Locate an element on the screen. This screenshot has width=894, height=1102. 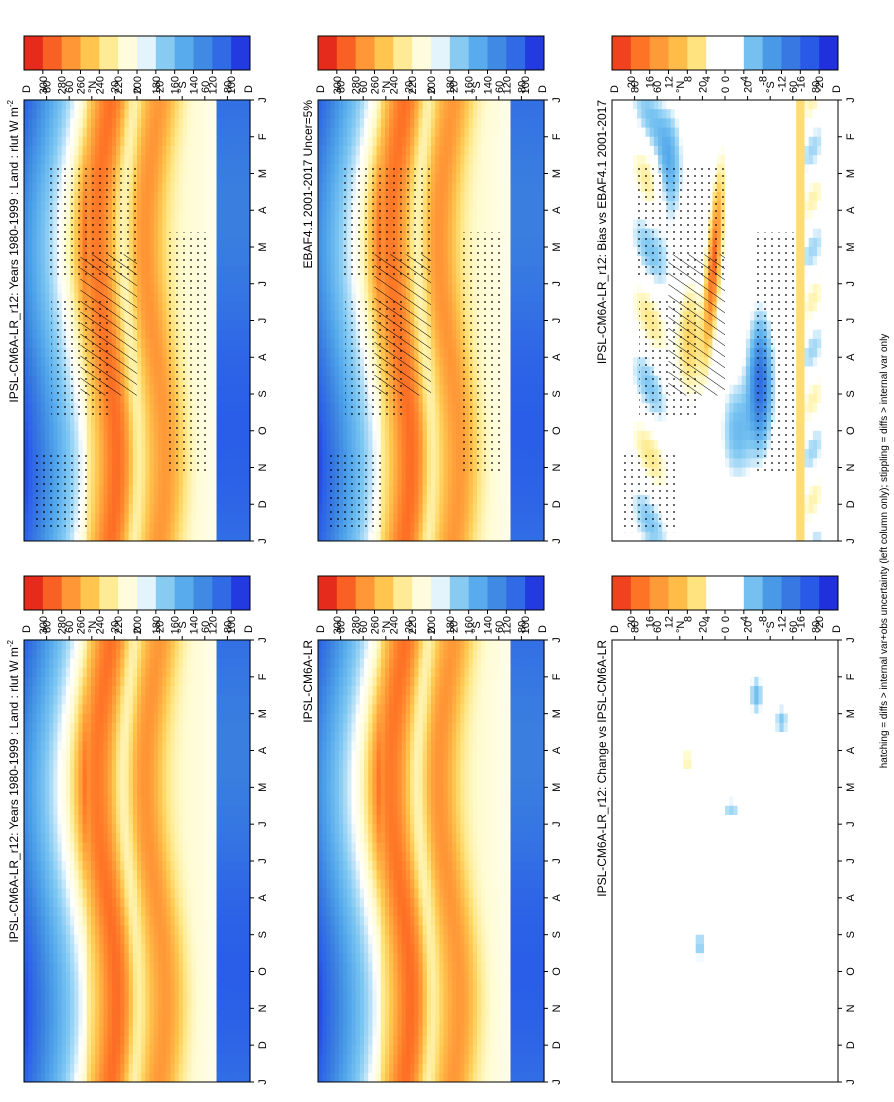
x-tick-label: D is located at coordinates (263, 504).